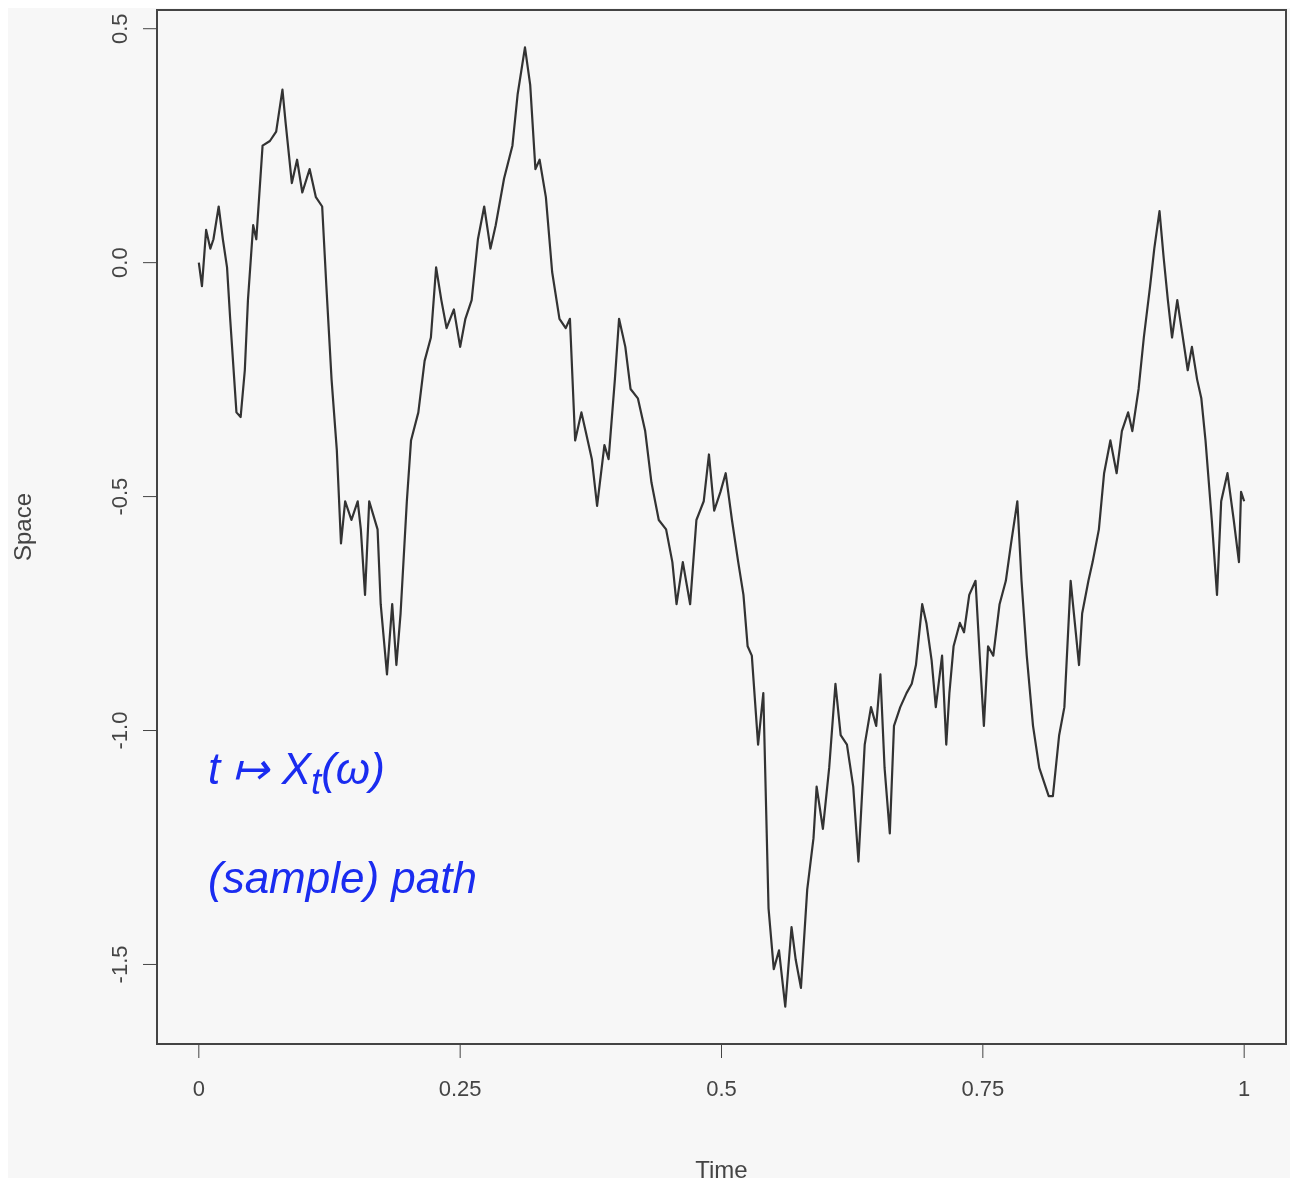  I want to click on y-tick-label: 0.0, so click(119, 262).